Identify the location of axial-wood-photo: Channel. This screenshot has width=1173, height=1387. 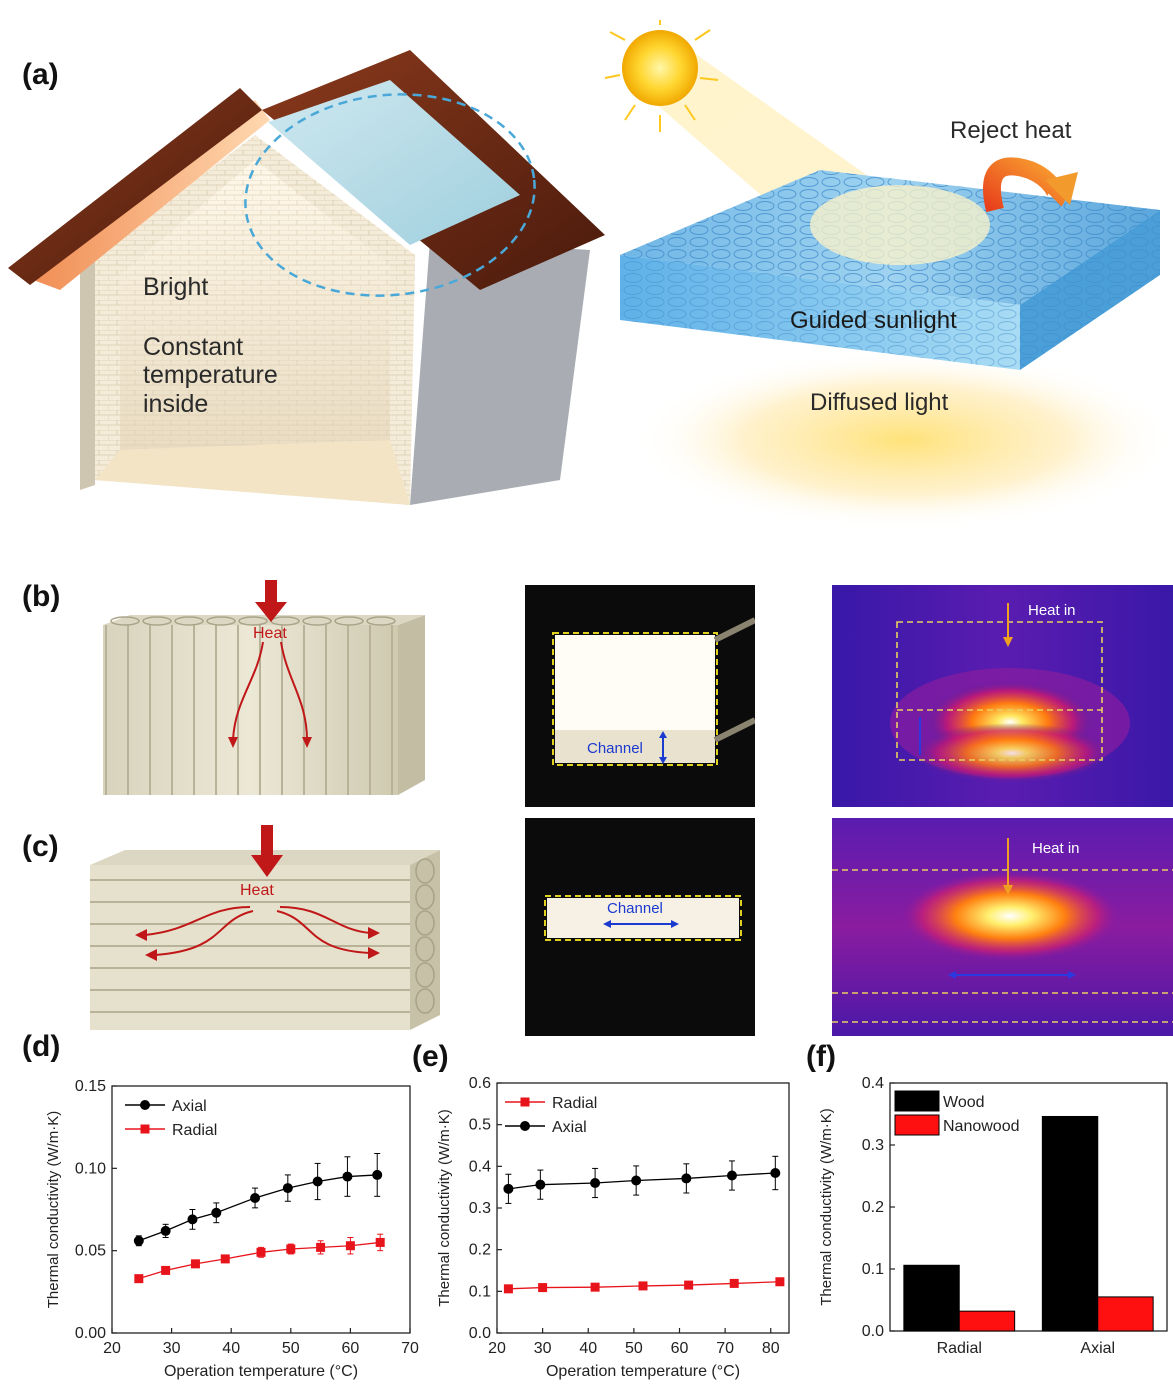
(640, 927).